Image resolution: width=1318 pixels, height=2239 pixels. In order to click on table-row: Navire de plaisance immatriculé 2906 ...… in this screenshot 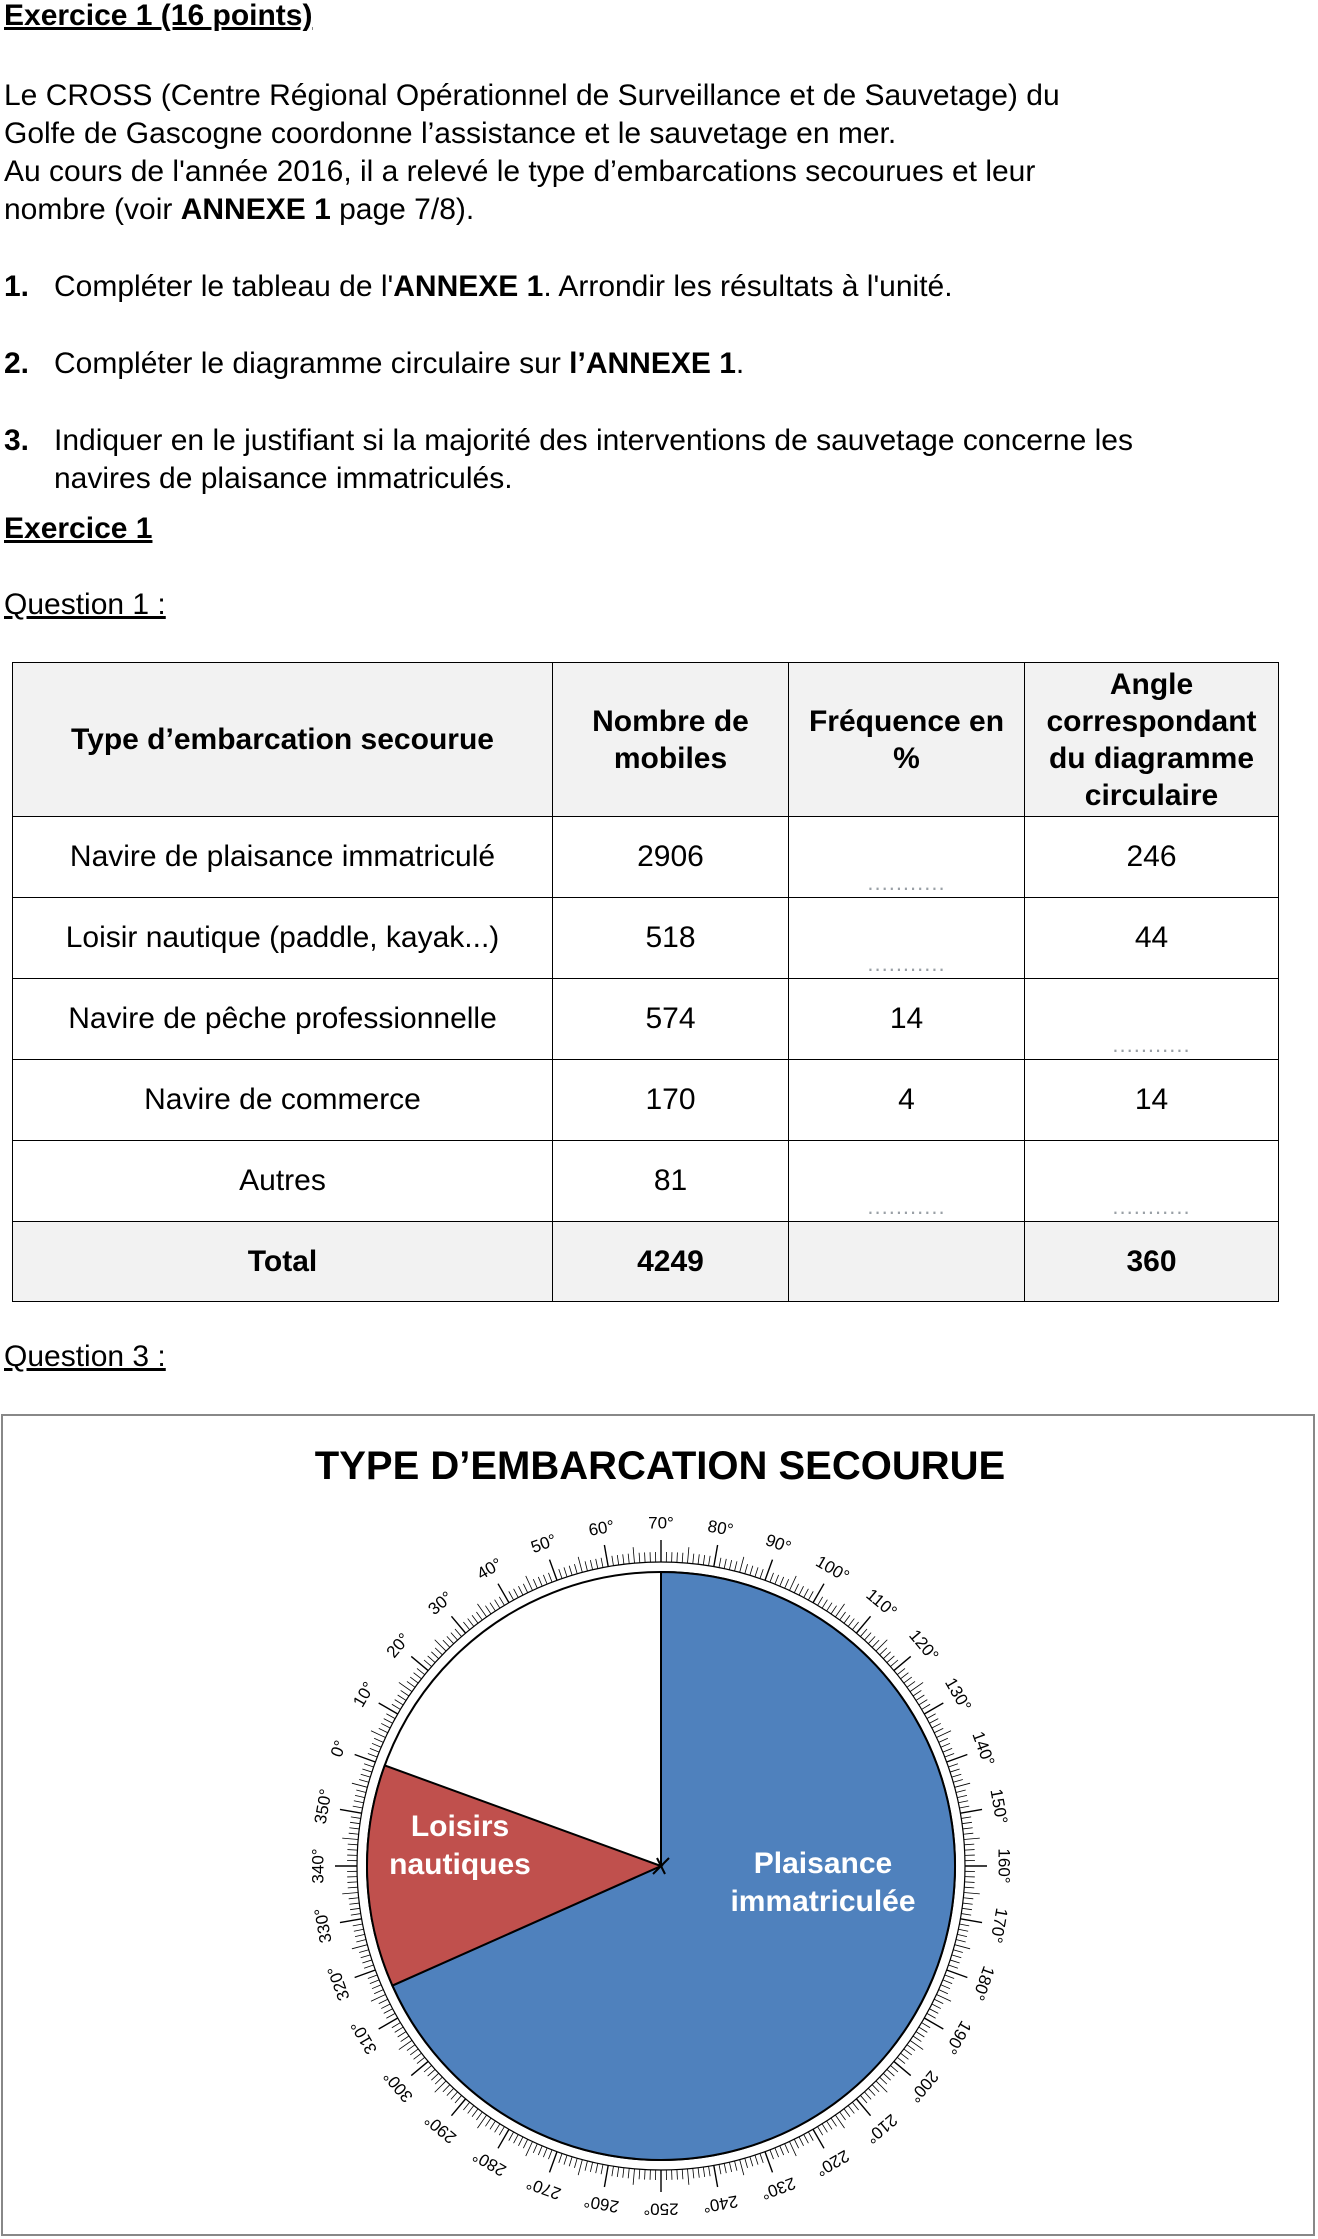, I will do `click(646, 857)`.